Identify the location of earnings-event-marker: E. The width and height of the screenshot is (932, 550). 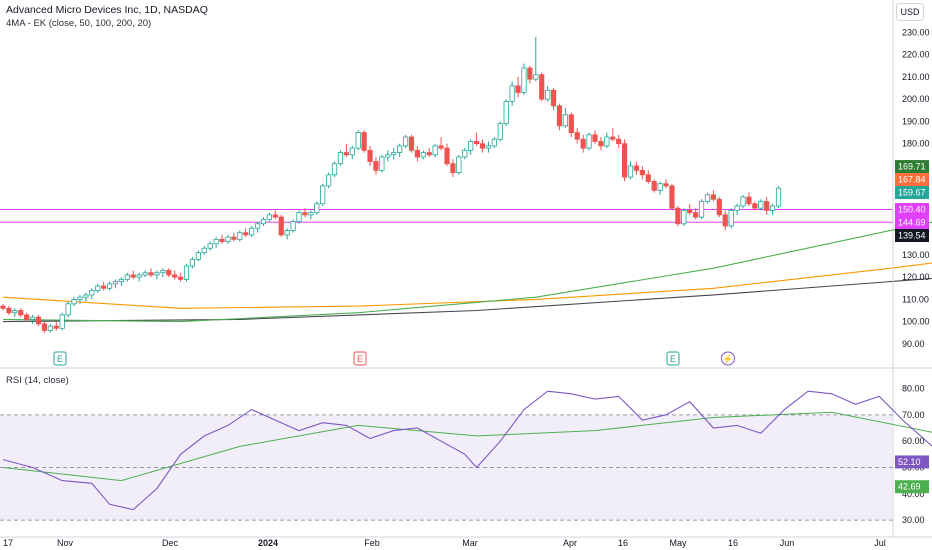
(360, 358).